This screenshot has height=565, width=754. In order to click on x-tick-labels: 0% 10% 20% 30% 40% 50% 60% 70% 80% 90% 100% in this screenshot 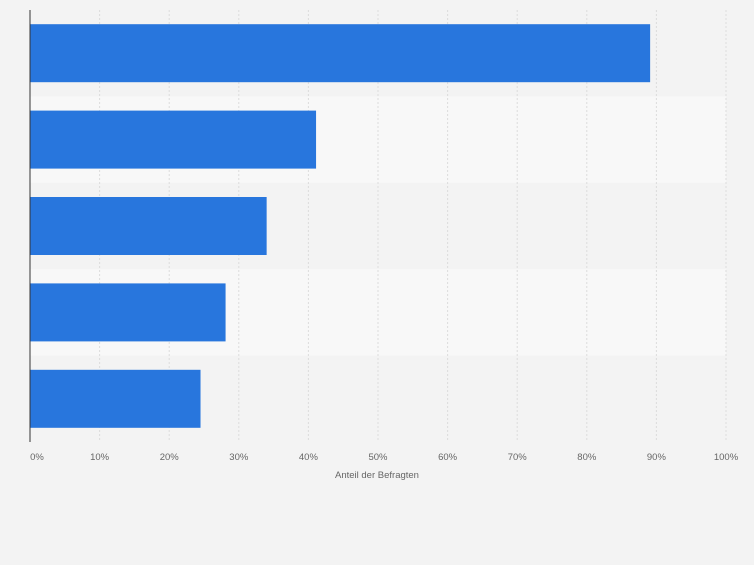, I will do `click(384, 457)`.